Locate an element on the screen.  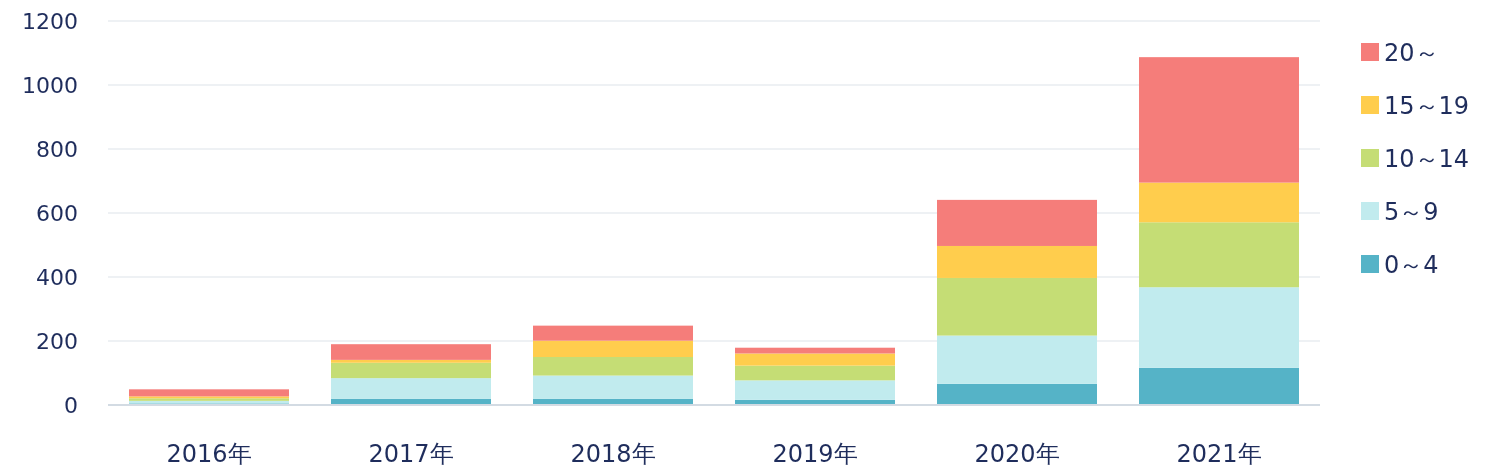
x-tick-label: 2017年 is located at coordinates (411, 453).